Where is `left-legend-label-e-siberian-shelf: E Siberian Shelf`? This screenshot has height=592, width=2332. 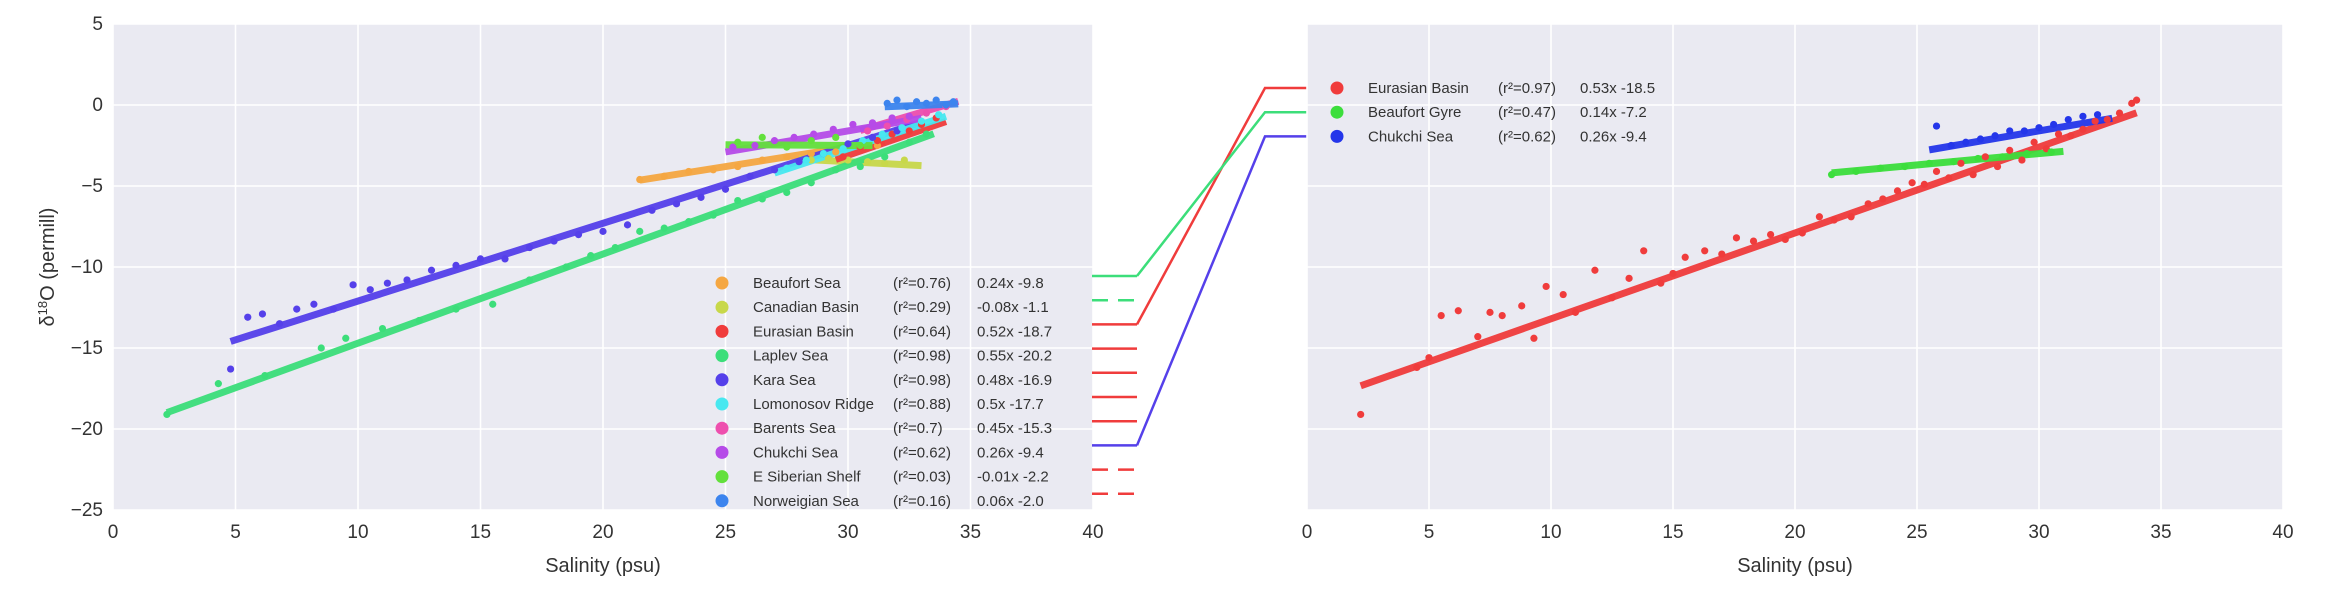 left-legend-label-e-siberian-shelf: E Siberian Shelf is located at coordinates (807, 477).